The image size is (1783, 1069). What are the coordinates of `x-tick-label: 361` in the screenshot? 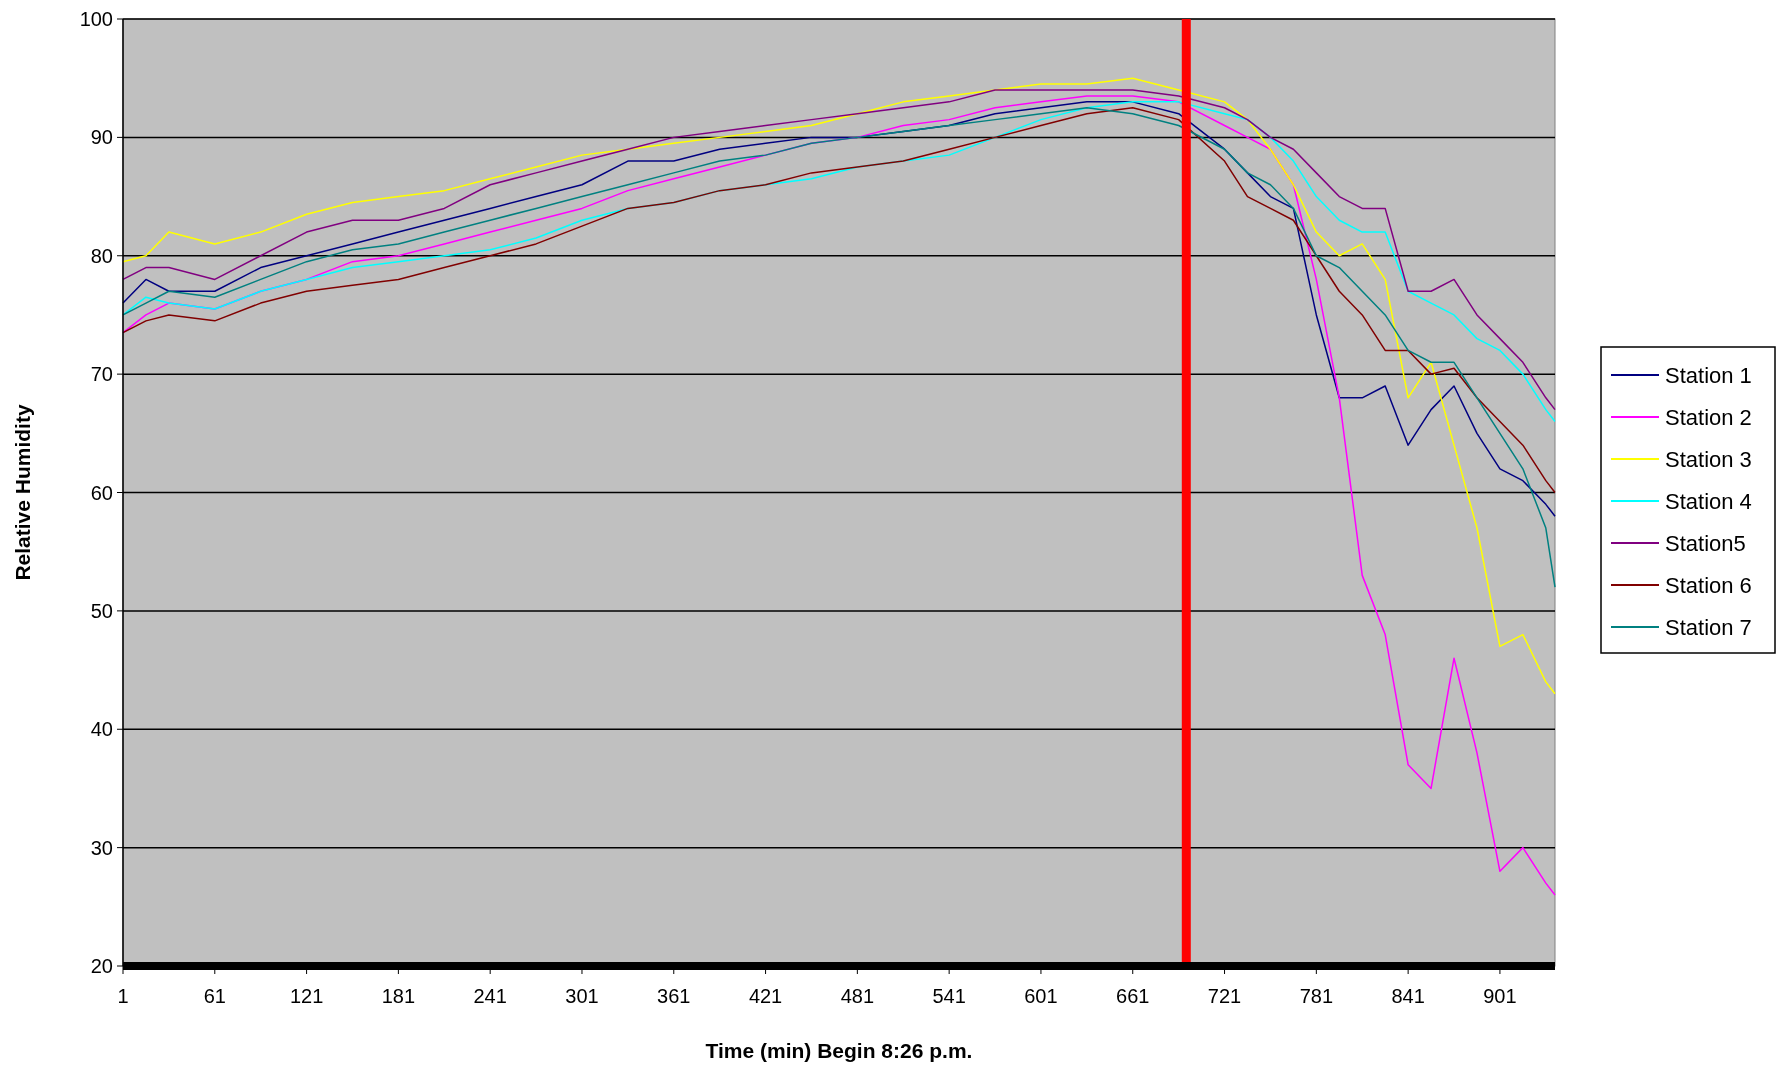 It's located at (674, 996).